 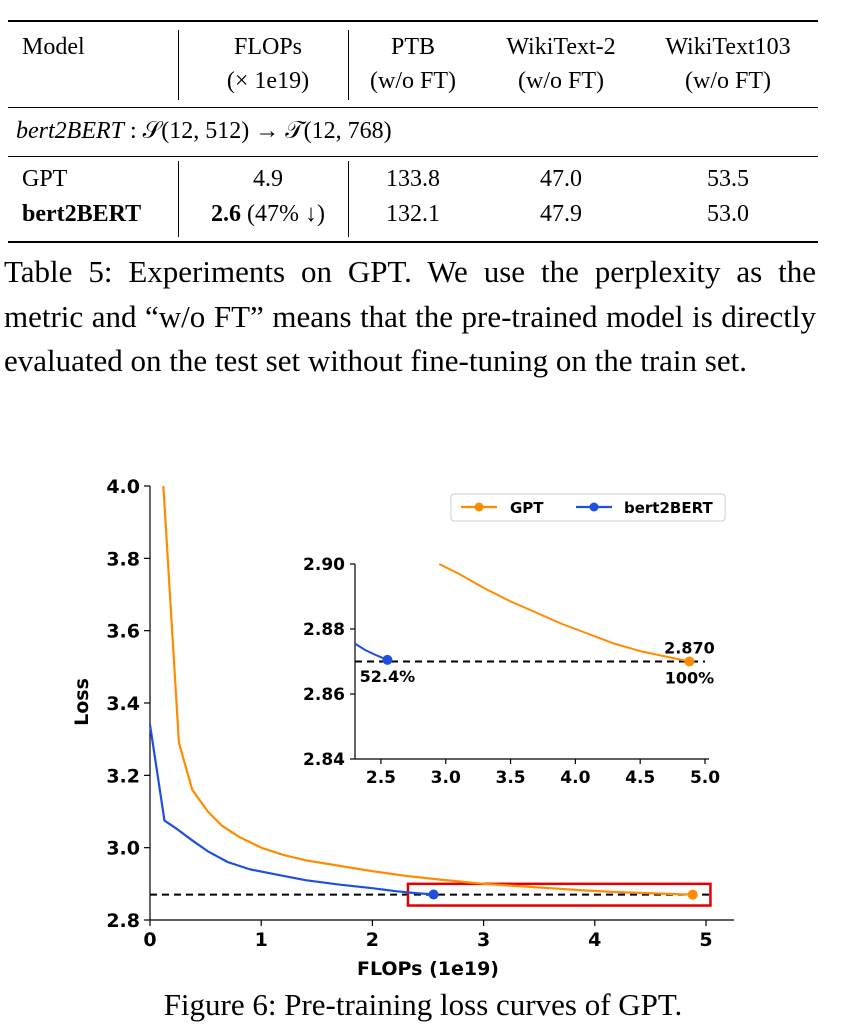 What do you see at coordinates (413, 179) in the screenshot?
I see `row-gpt-ptb: 133.8` at bounding box center [413, 179].